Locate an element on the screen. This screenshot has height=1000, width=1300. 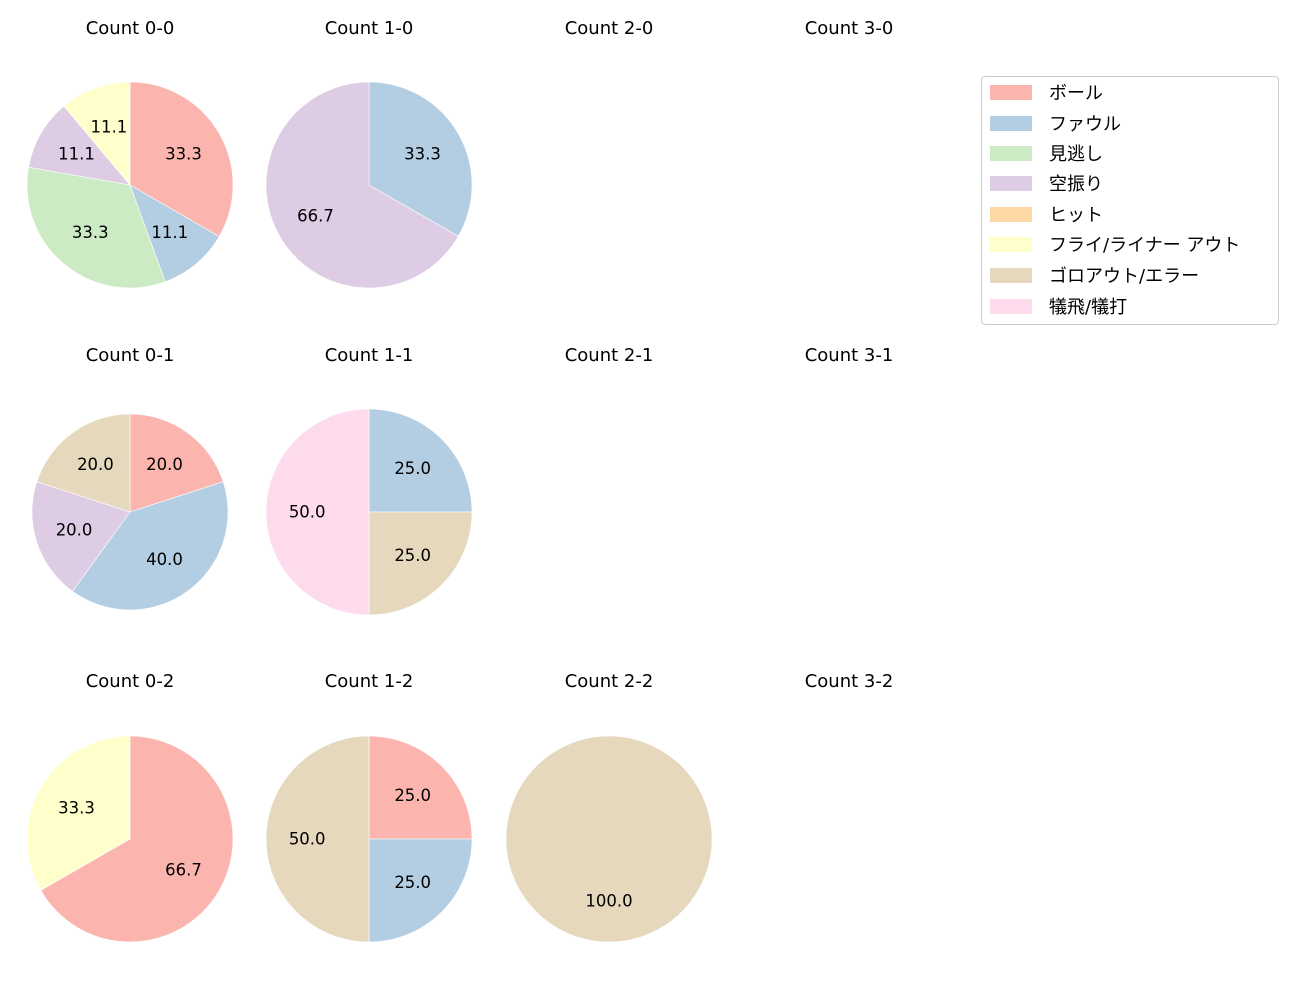
subplot-title: Count 1-1 is located at coordinates (369, 355).